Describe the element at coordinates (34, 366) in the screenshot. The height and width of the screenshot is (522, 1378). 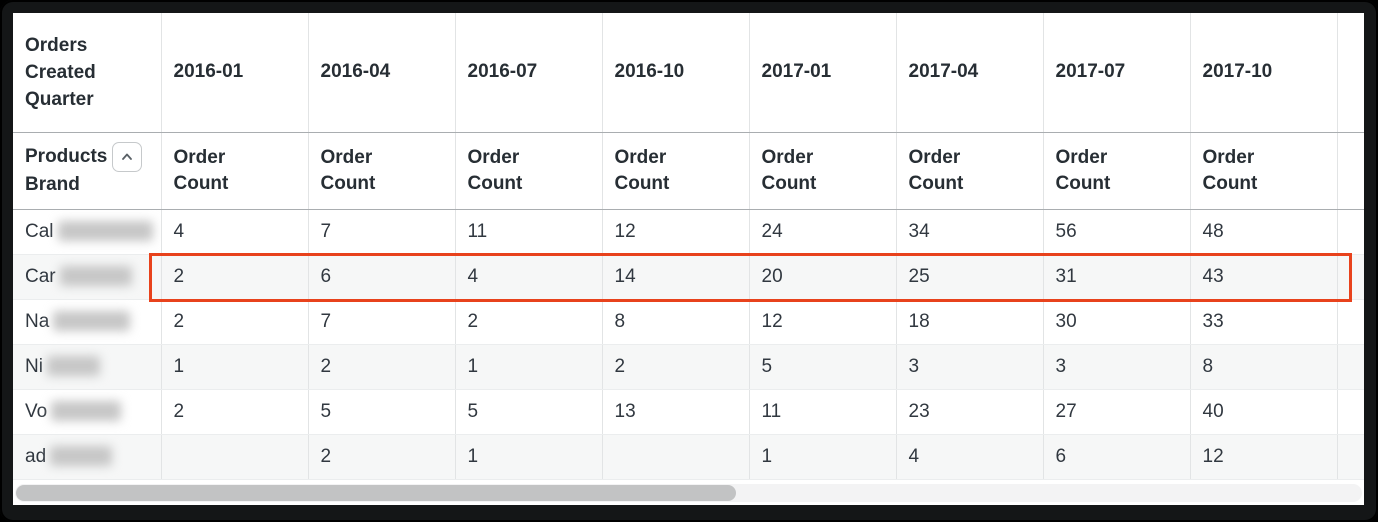
I see `brand-name-prefix: Ni` at that location.